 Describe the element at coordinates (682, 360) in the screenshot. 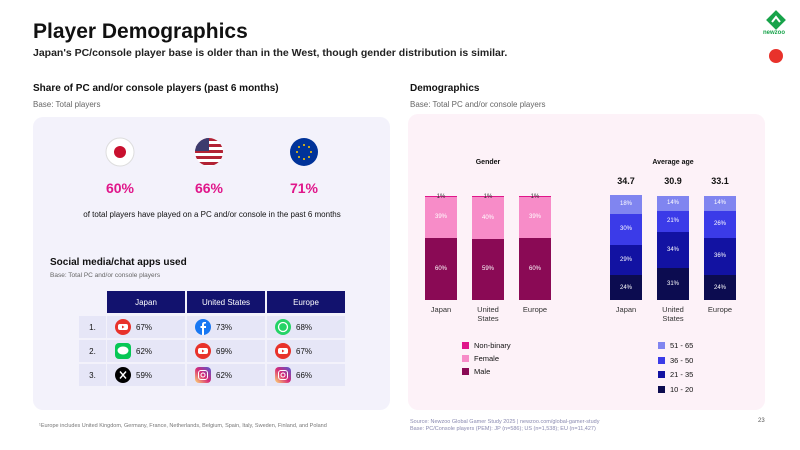

I see `legend-label: 36 - 50` at that location.